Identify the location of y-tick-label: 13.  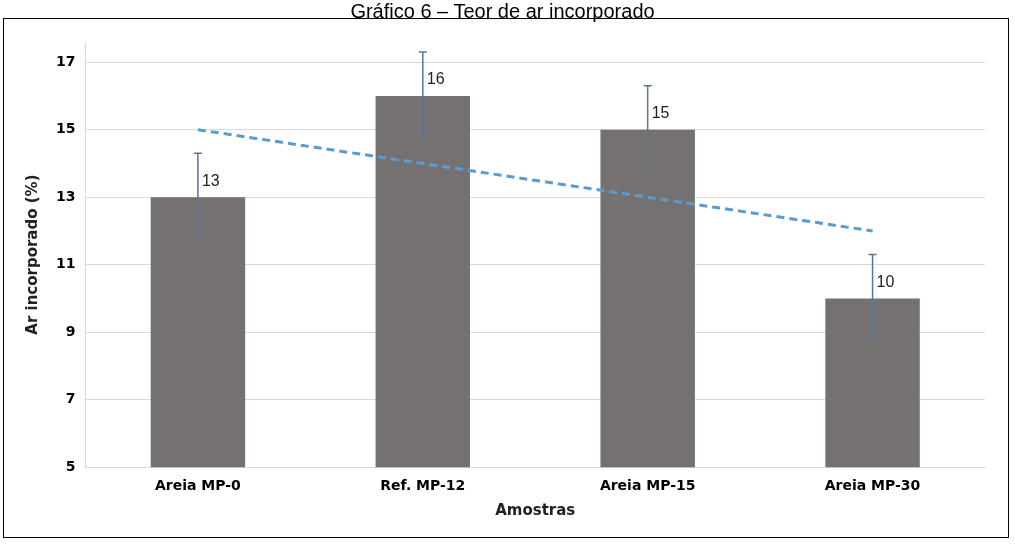
(66, 195).